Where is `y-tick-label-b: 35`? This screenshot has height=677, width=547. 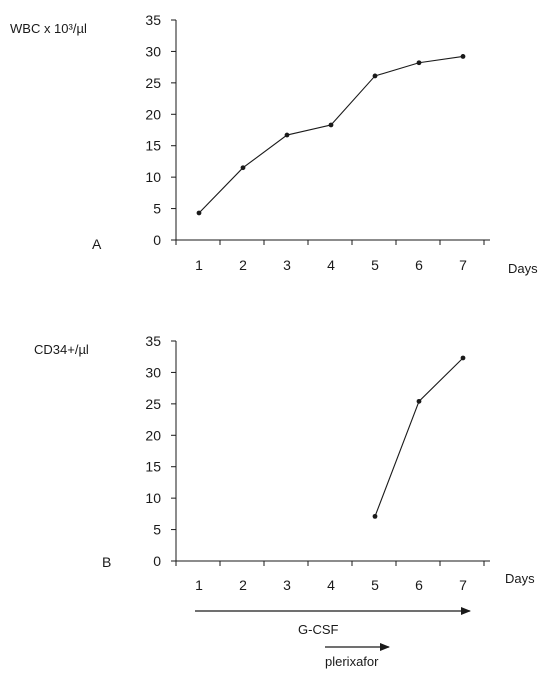 y-tick-label-b: 35 is located at coordinates (153, 341).